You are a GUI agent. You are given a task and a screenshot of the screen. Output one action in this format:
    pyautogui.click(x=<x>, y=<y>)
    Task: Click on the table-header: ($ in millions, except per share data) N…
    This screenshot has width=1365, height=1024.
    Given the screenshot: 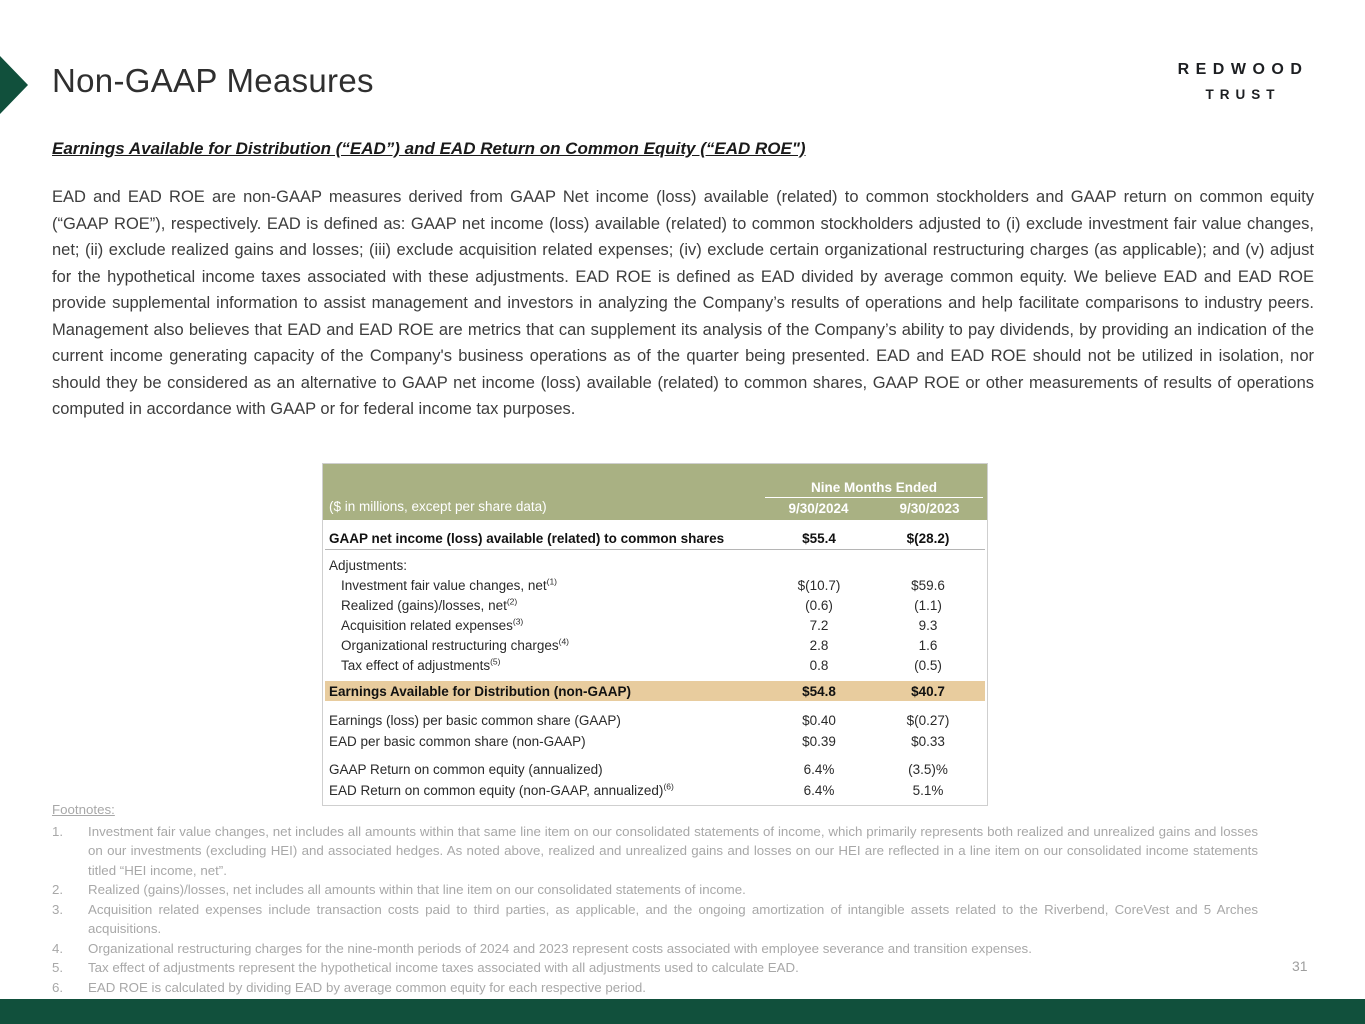 What is the action you would take?
    pyautogui.click(x=655, y=492)
    